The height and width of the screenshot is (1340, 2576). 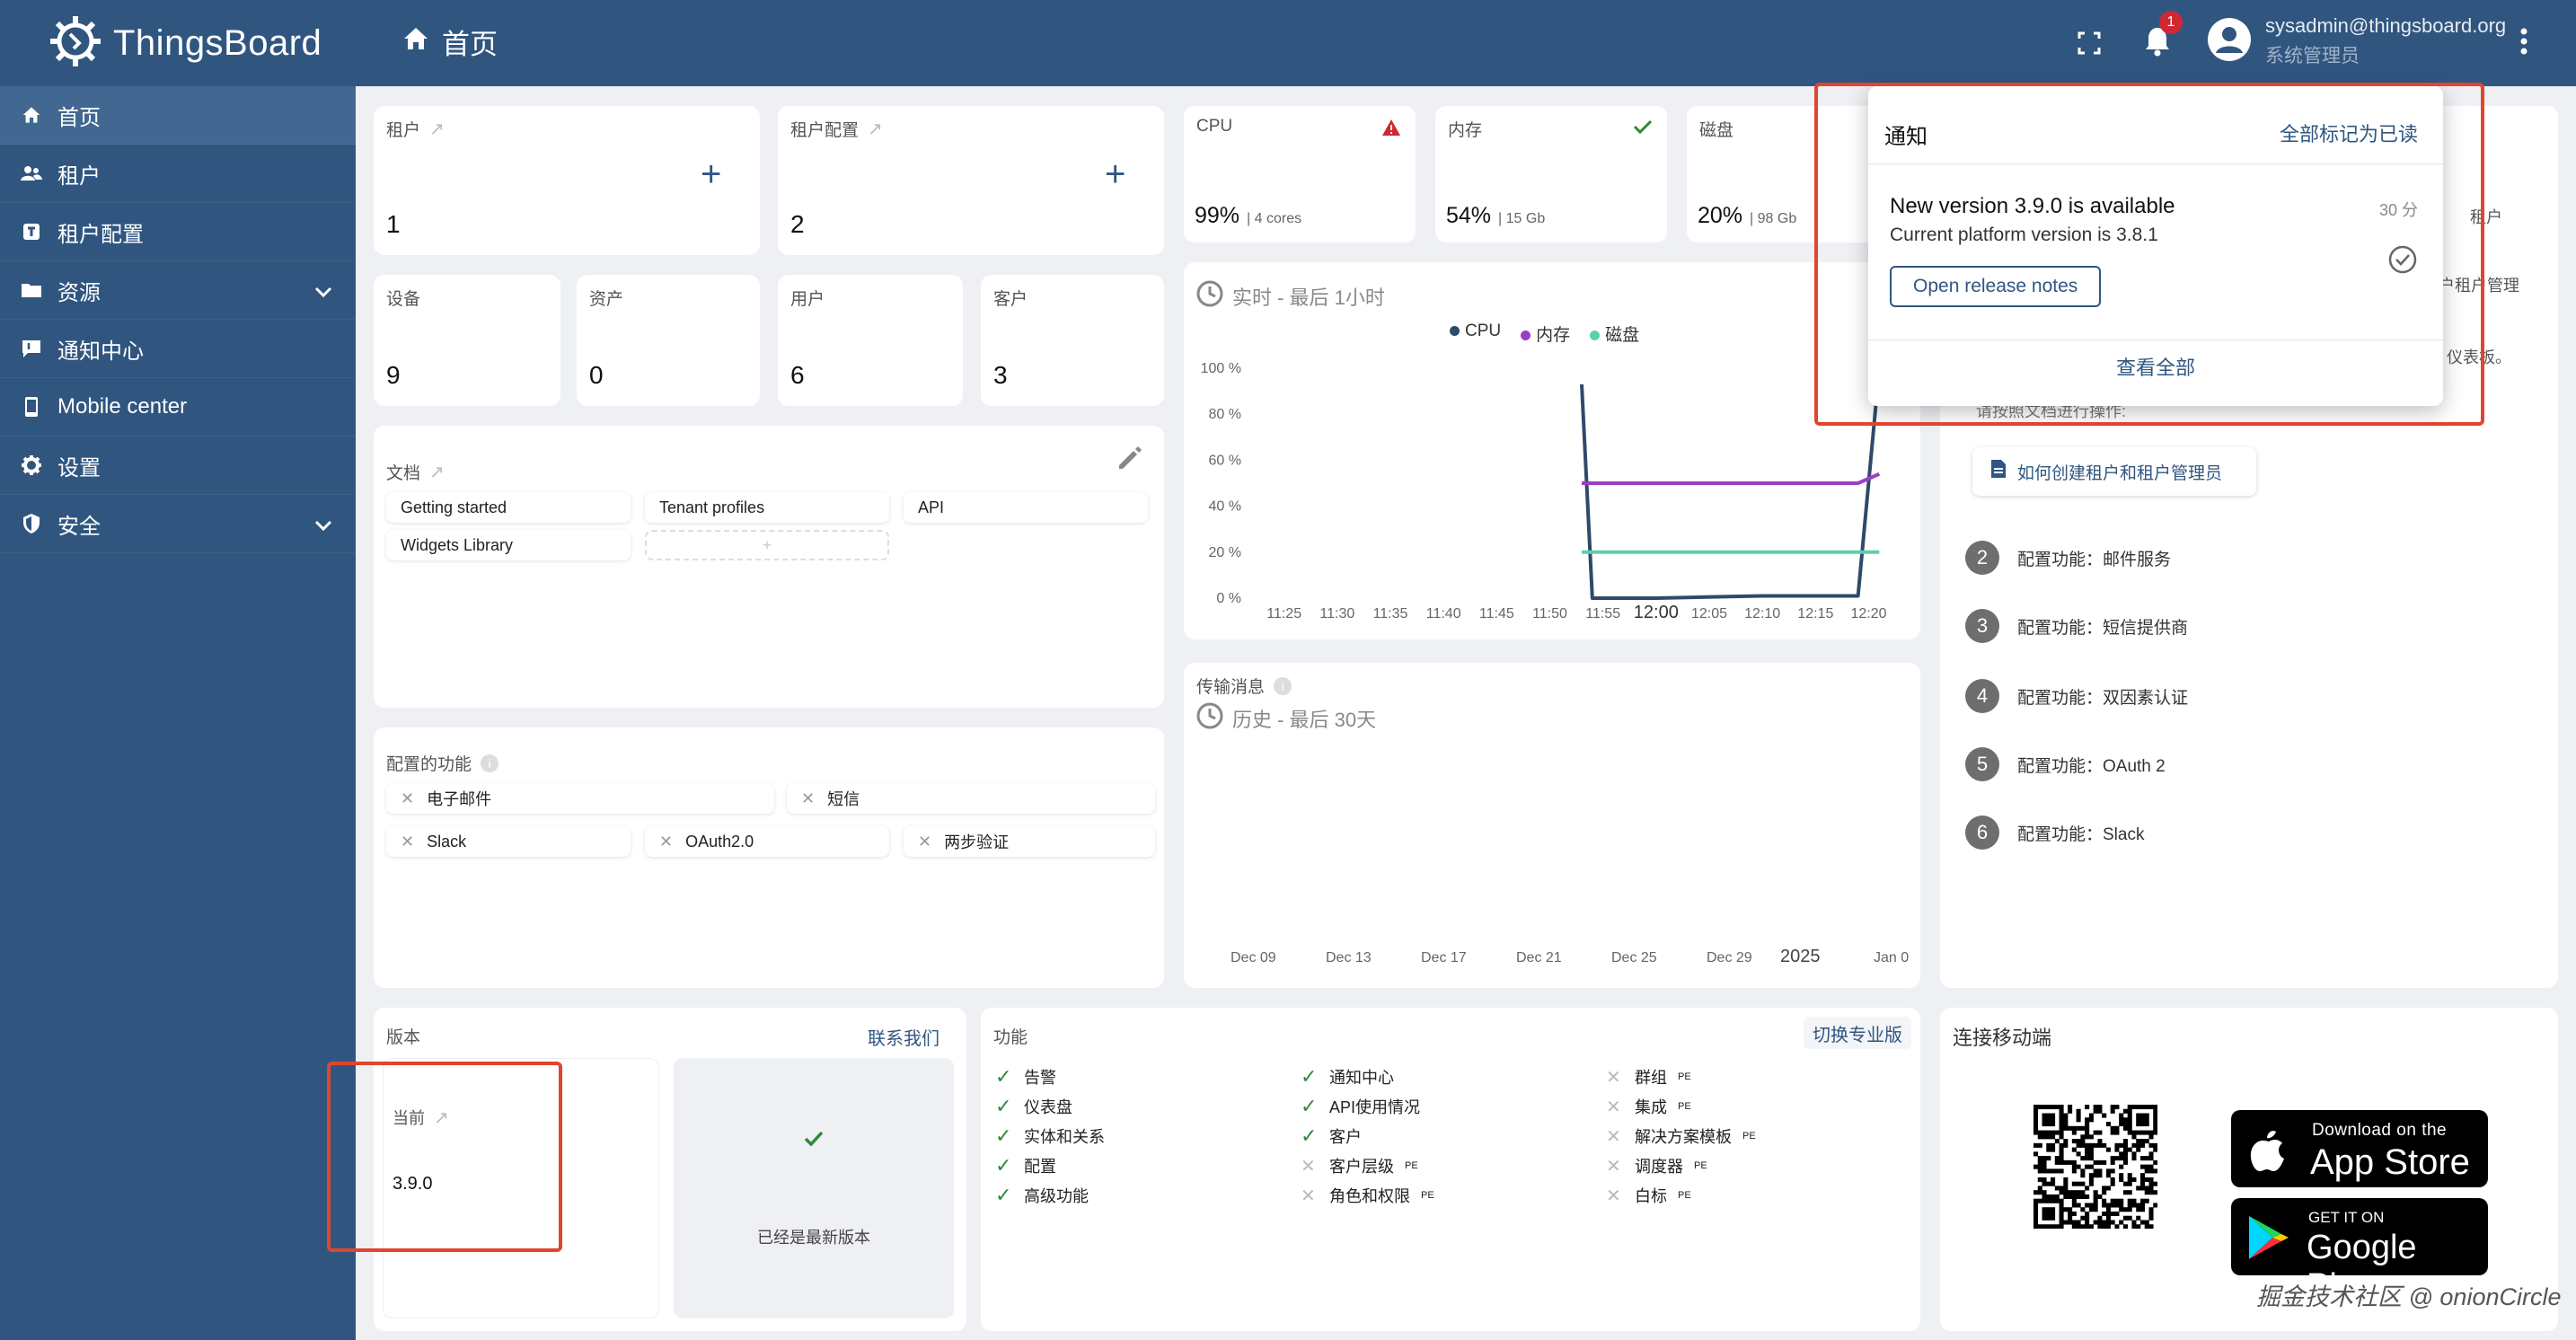 I want to click on view-all-button: 查看全部, so click(x=2155, y=368).